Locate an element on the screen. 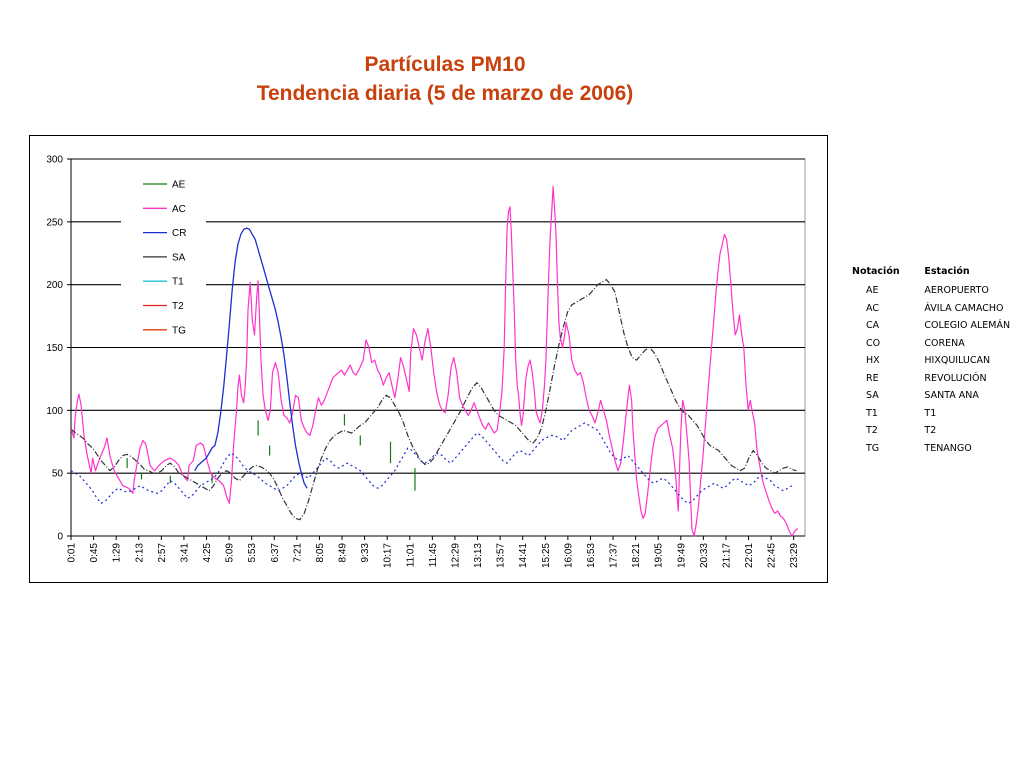 The height and width of the screenshot is (768, 1024). key-station: CORENA is located at coordinates (944, 343).